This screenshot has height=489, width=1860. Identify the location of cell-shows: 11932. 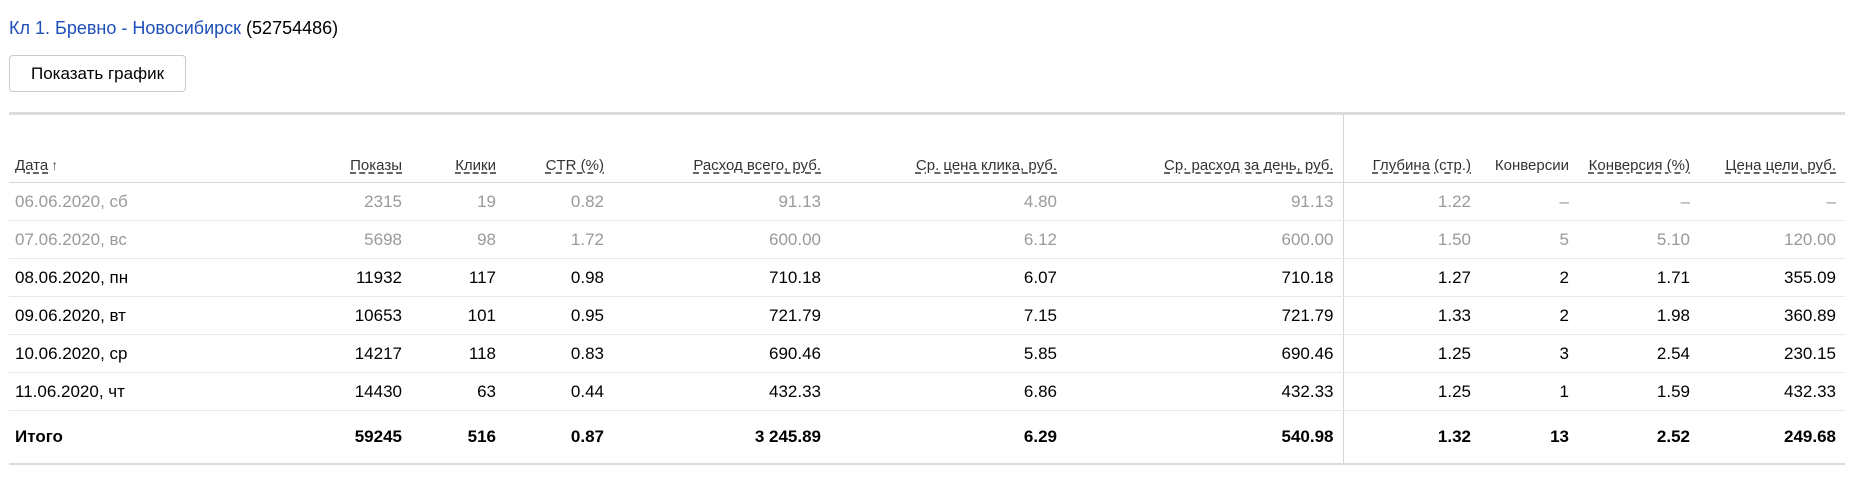
(326, 277).